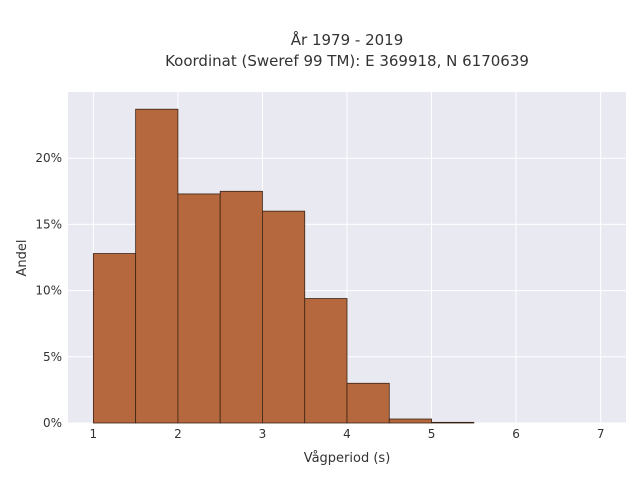  What do you see at coordinates (48, 224) in the screenshot?
I see `y-tick-label: 15%` at bounding box center [48, 224].